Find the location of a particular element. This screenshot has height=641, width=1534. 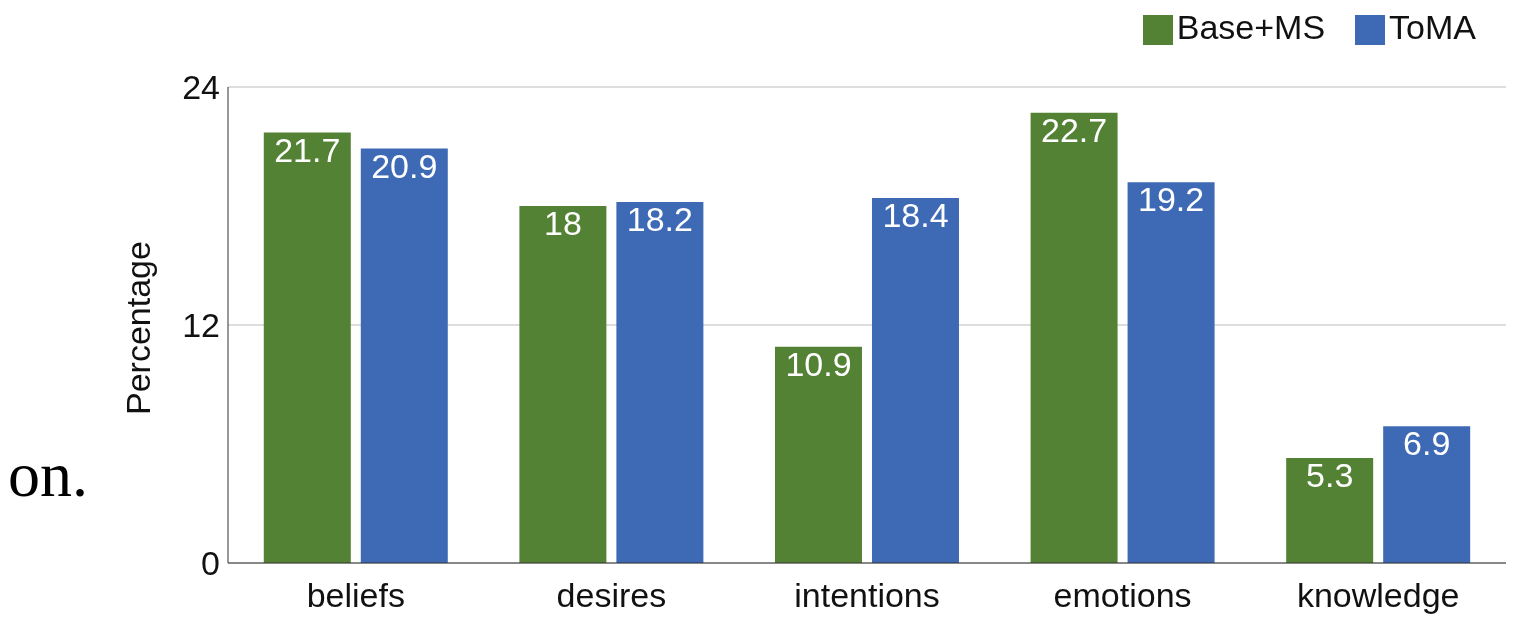

data-label: 18.4 is located at coordinates (915, 215).